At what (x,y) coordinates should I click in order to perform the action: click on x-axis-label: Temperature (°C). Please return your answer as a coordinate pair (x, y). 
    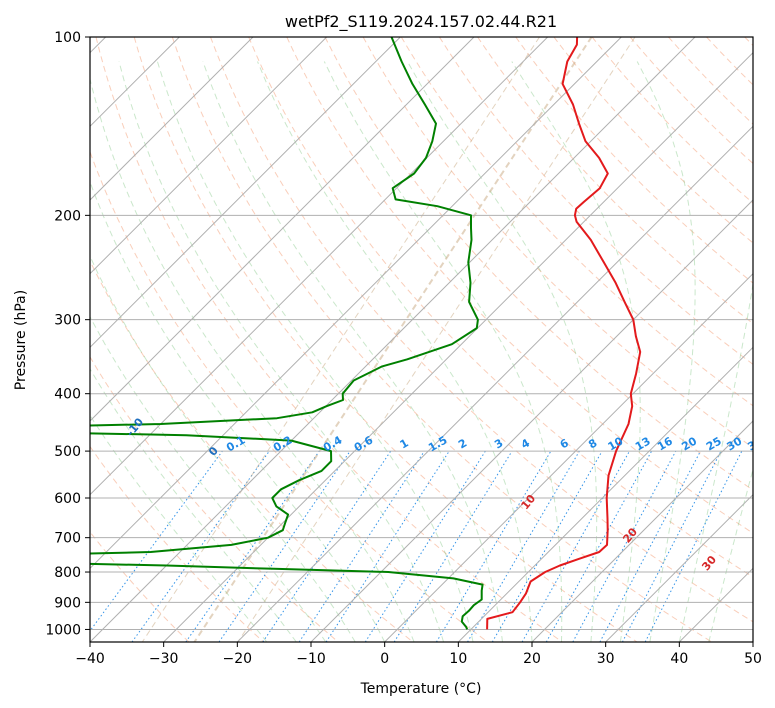
    Looking at the image, I should click on (421, 689).